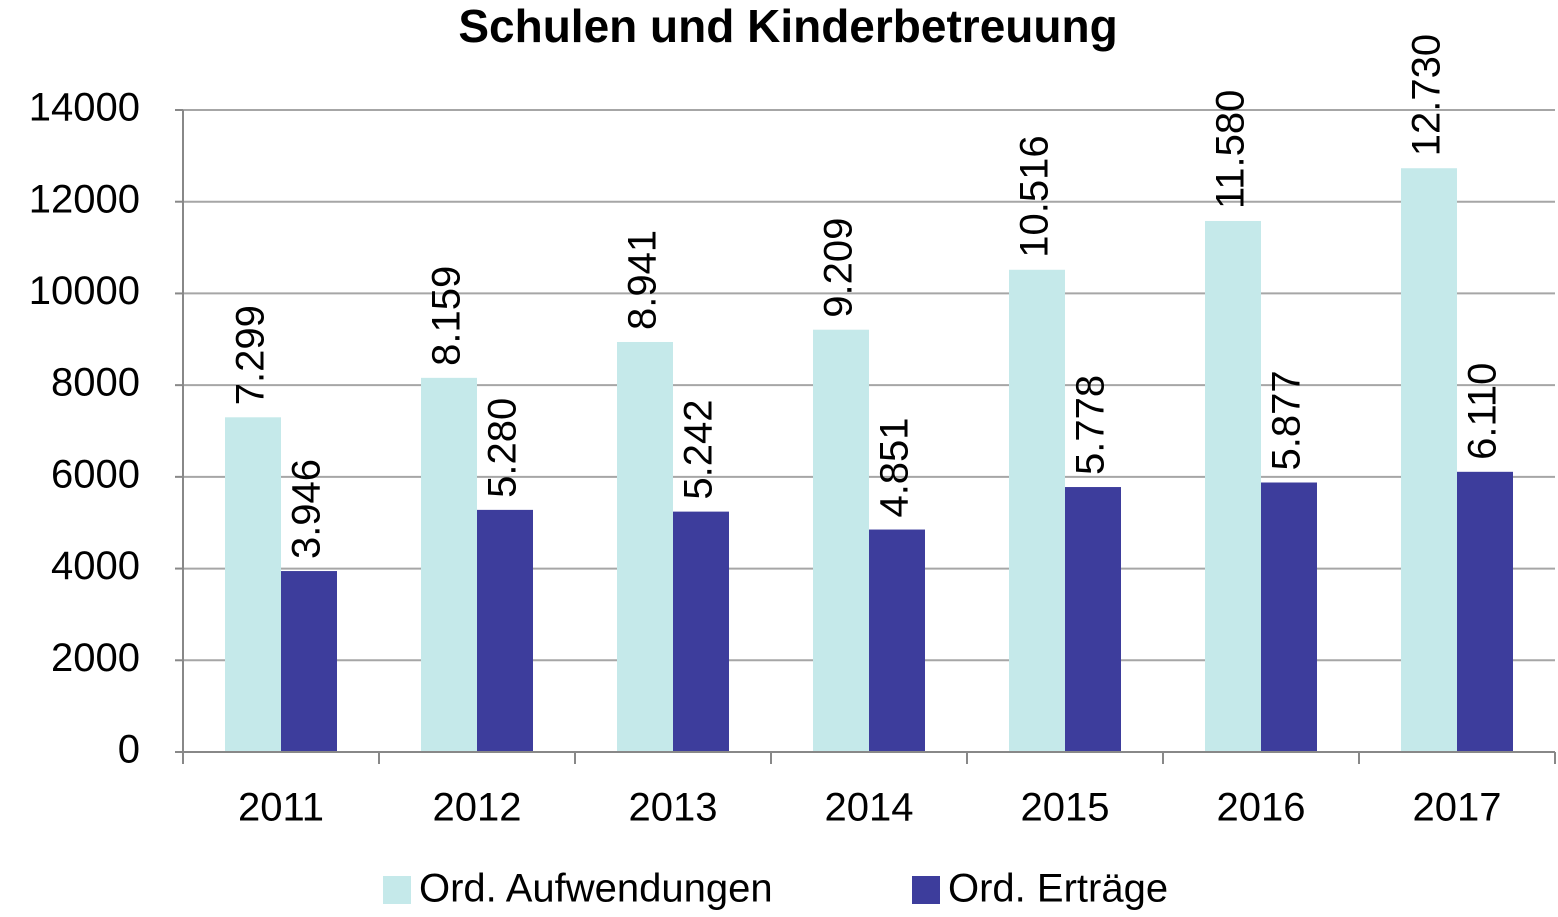  Describe the element at coordinates (787, 26) in the screenshot. I see `chart-title: Schulen und Kinderbetreuung` at that location.